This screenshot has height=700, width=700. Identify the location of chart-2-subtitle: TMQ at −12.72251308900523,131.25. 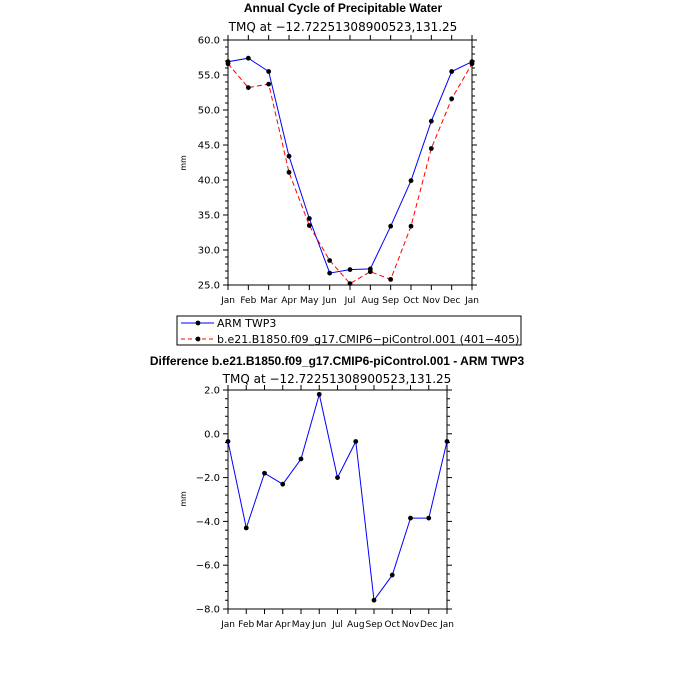
(337, 379).